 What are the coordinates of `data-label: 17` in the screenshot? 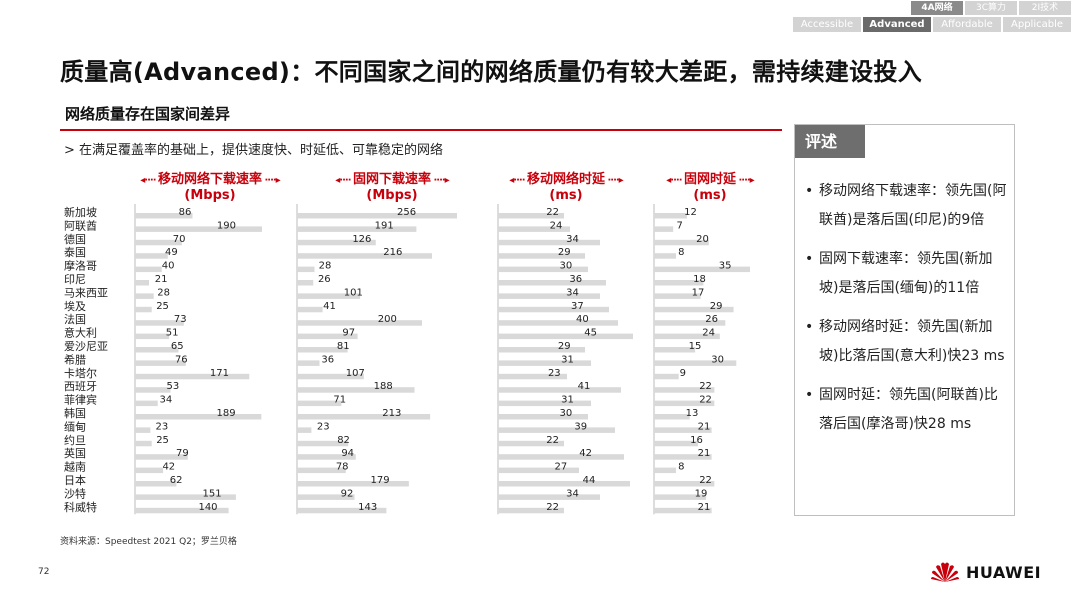 It's located at (698, 292).